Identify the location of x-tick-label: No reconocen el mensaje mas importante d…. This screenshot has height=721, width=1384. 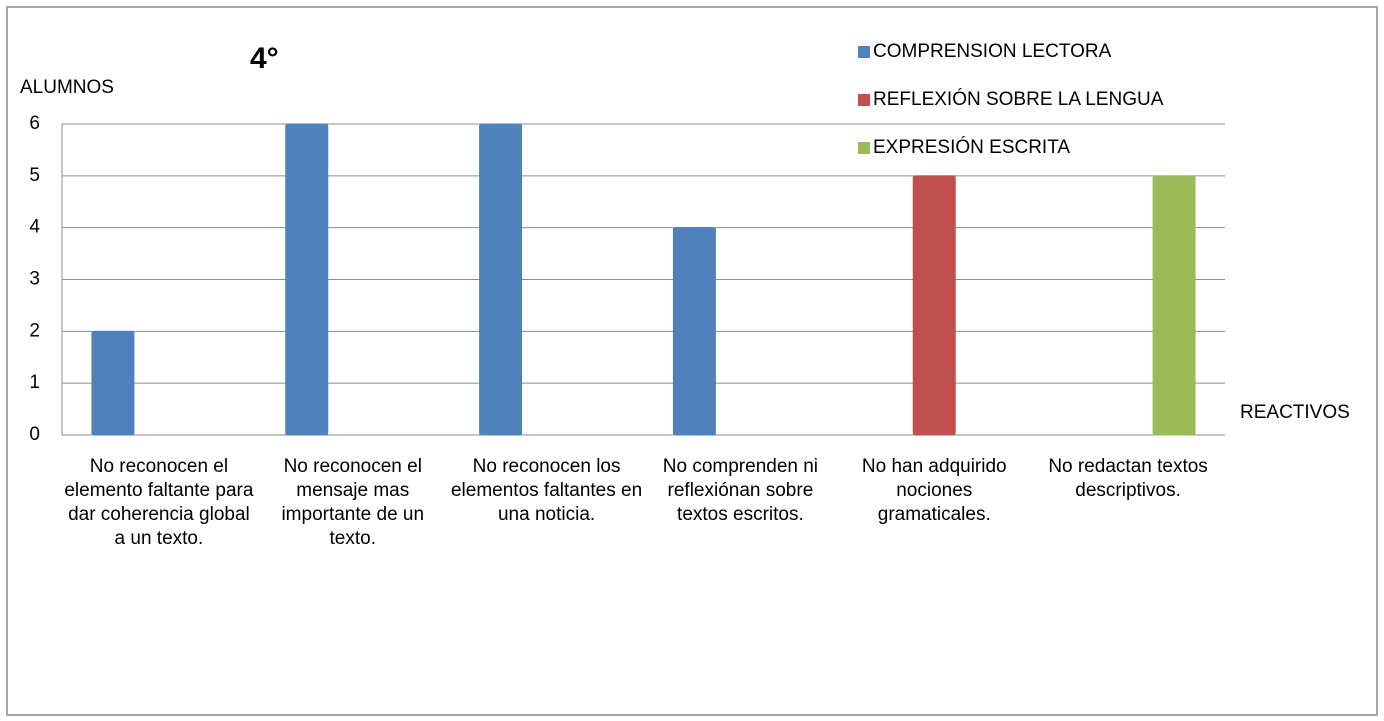
(353, 502).